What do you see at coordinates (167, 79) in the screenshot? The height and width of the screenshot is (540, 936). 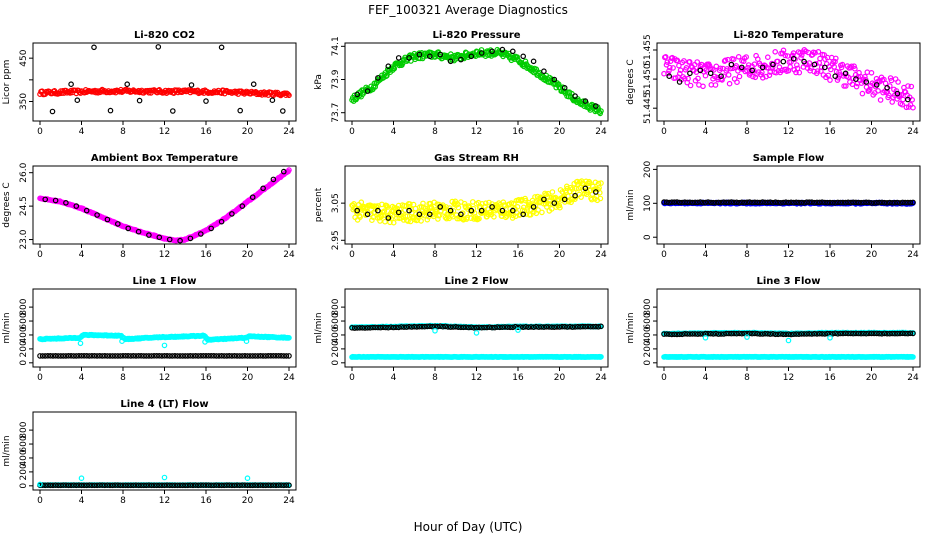 I see `series-hourly` at bounding box center [167, 79].